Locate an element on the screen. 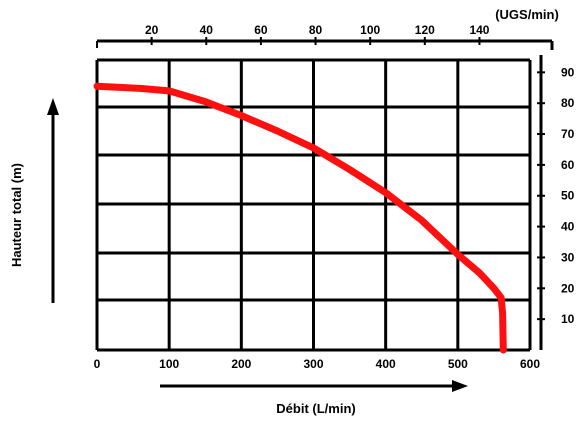 Image resolution: width=584 pixels, height=425 pixels. top-tick-label: 60 is located at coordinates (261, 30).